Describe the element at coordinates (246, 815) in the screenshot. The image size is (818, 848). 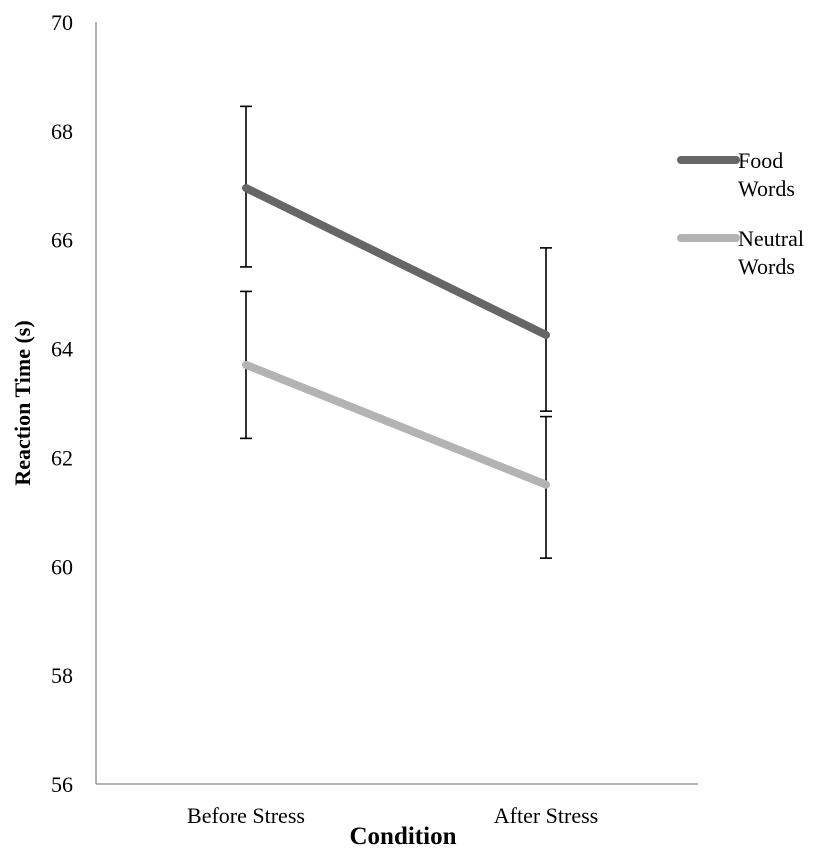
I see `x-tick-label: Before Stress` at that location.